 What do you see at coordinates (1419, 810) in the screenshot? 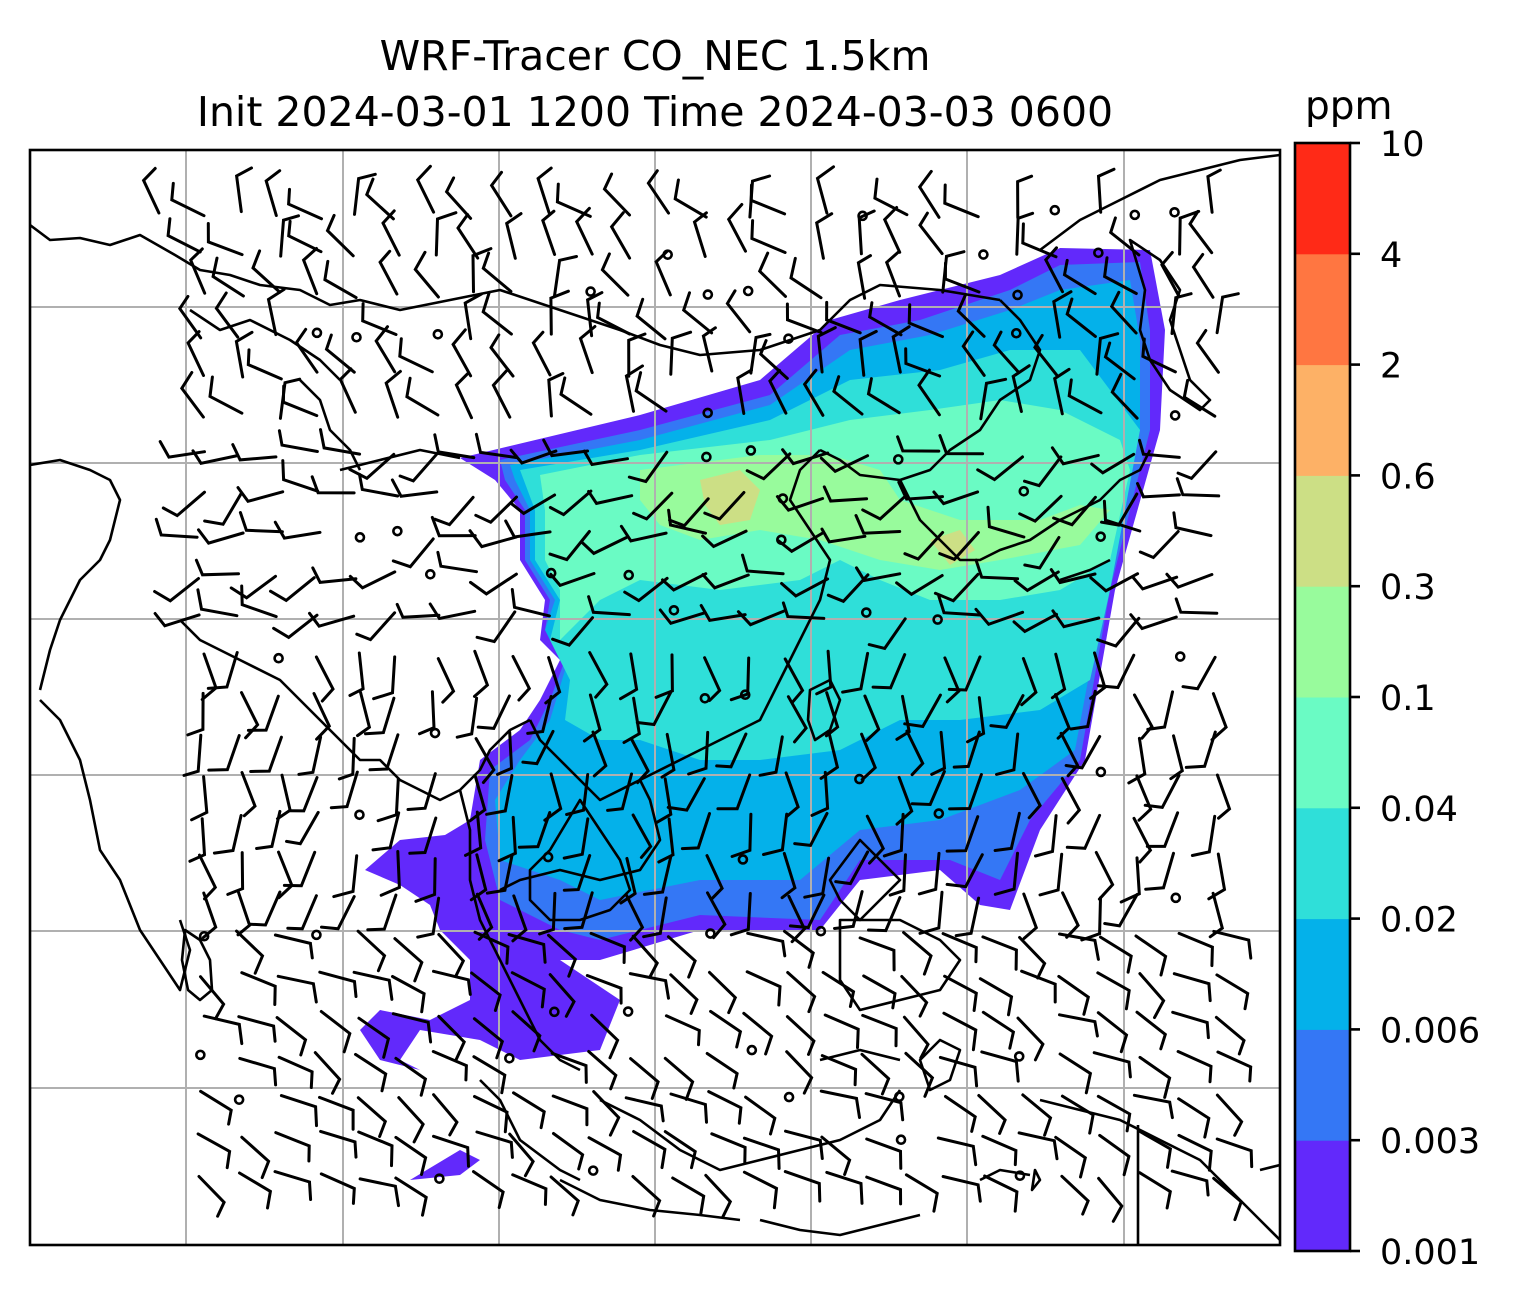
I see `colorbar-tick-label: 0.04` at bounding box center [1419, 810].